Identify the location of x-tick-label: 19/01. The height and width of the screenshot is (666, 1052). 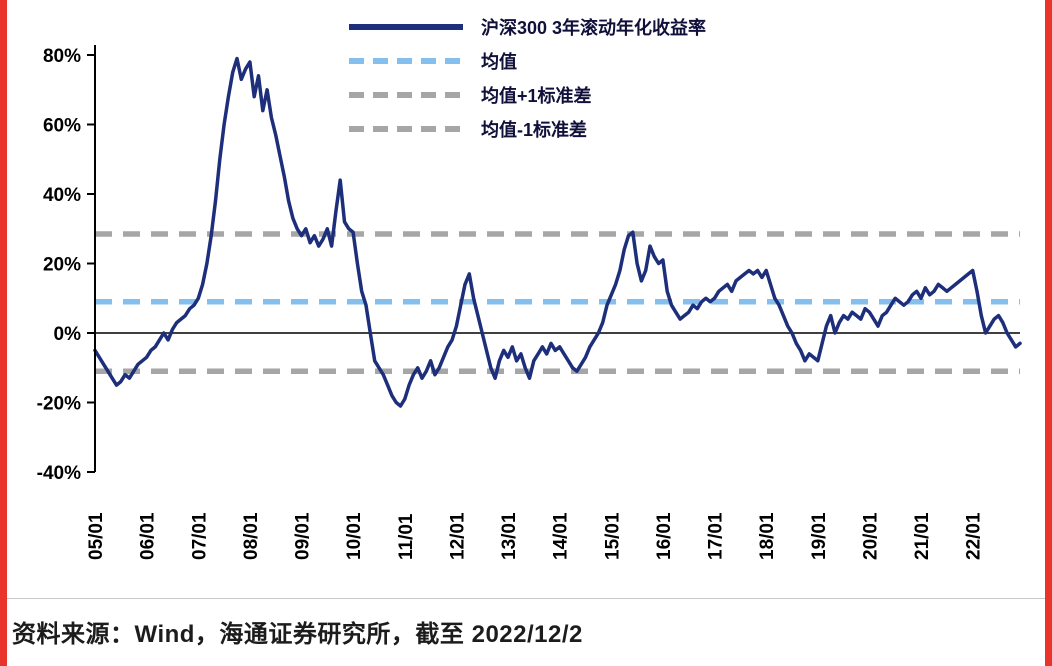
(819, 536).